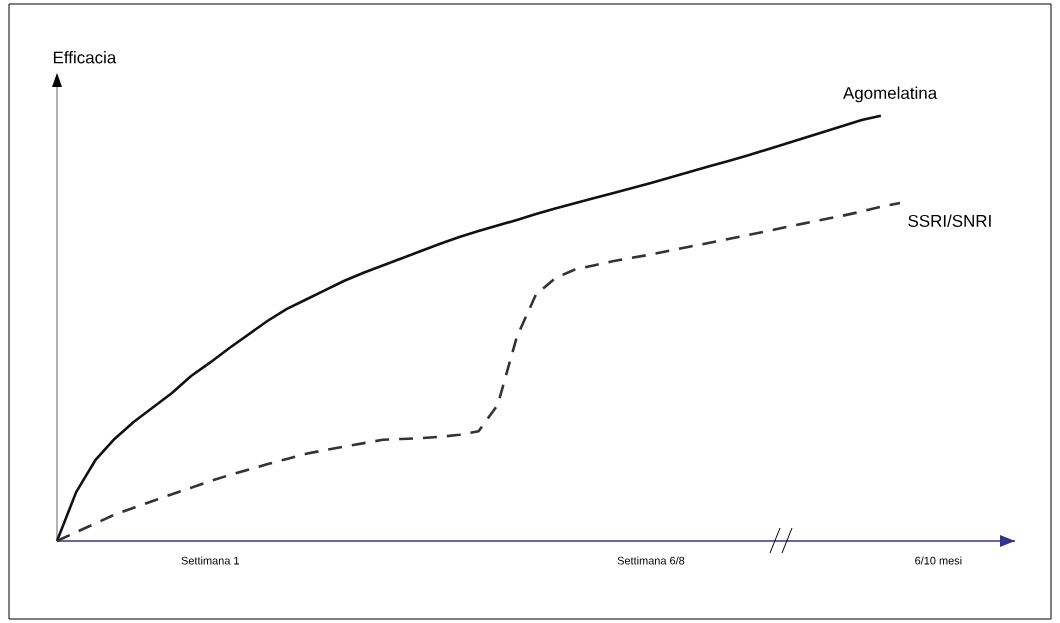 This screenshot has height=623, width=1060. Describe the element at coordinates (651, 560) in the screenshot. I see `x-tick-label: Settimana 6/8` at that location.